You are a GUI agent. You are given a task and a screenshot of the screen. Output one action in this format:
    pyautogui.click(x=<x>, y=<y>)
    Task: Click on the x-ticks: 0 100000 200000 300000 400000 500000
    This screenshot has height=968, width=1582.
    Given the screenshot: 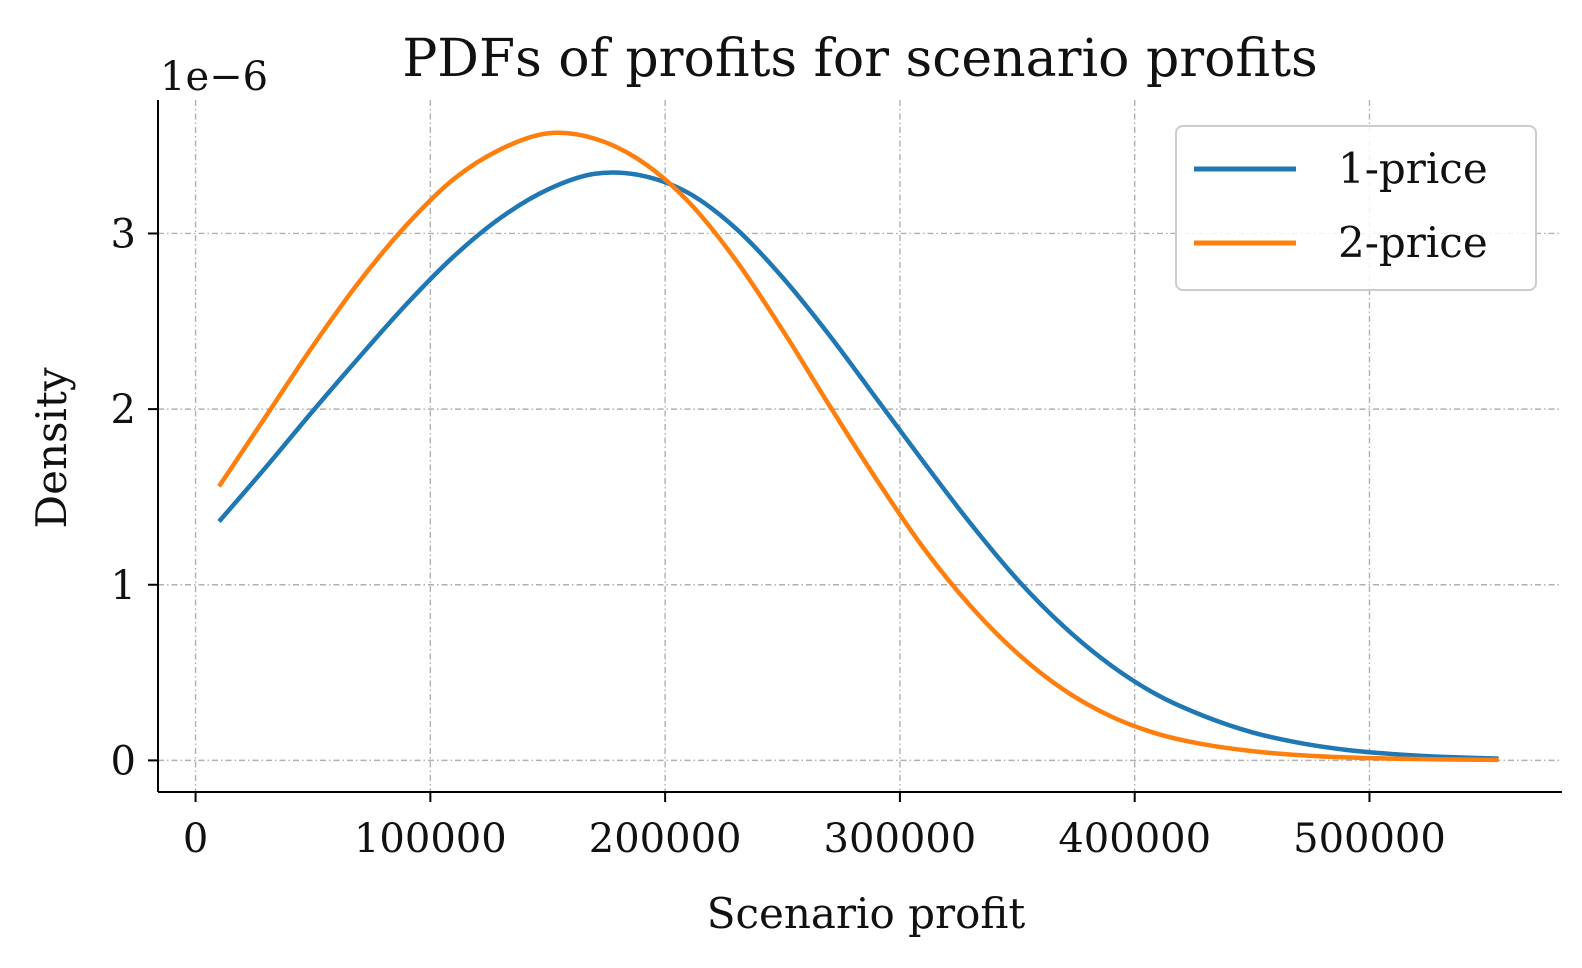 What is the action you would take?
    pyautogui.click(x=814, y=827)
    